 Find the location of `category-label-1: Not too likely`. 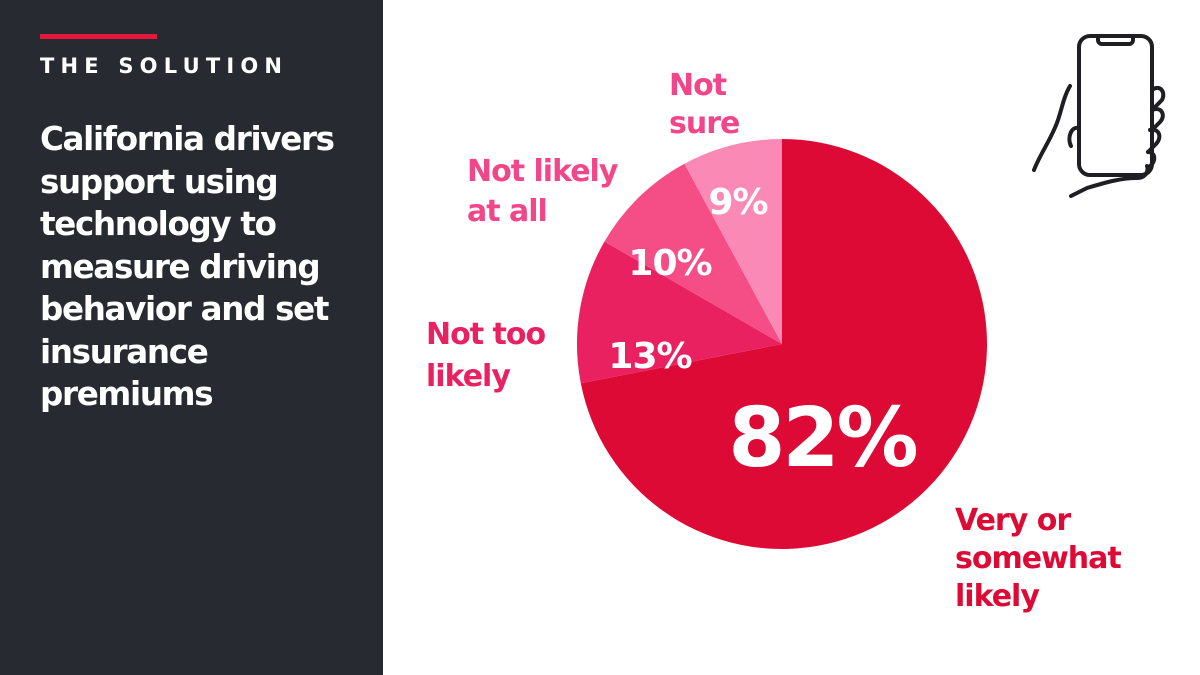

category-label-1: Not too likely is located at coordinates (485, 355).